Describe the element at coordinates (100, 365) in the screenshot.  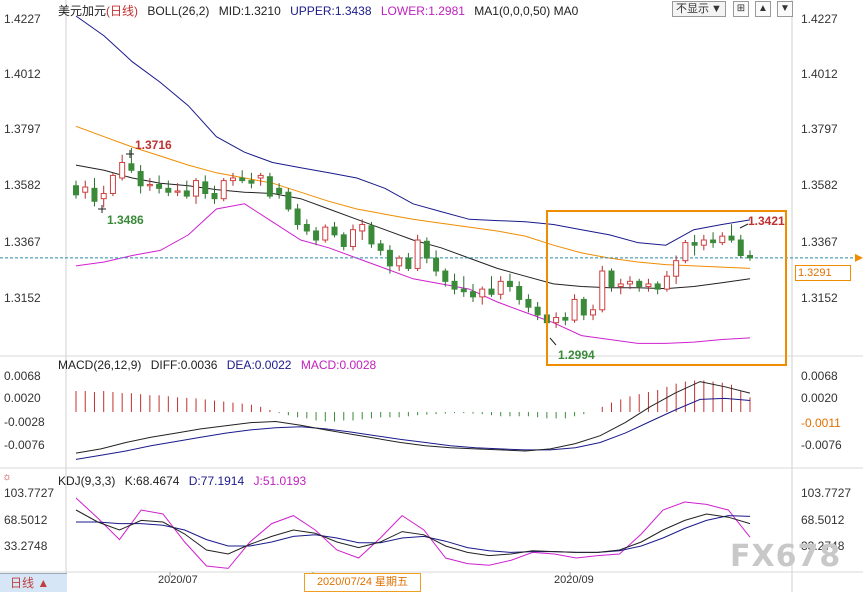
I see `macd-name: MACD(26,12,9)` at that location.